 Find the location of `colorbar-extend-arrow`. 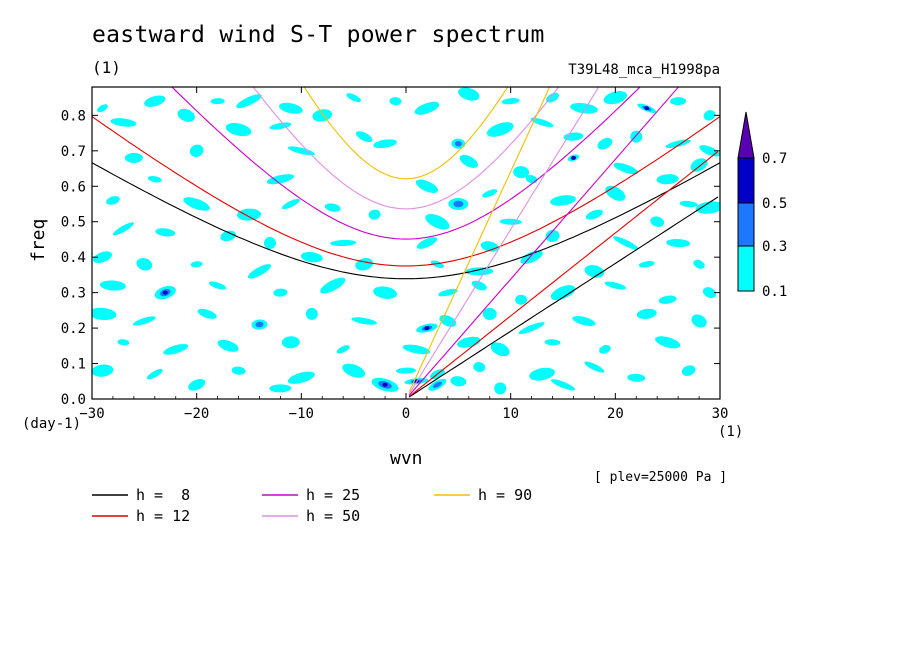

colorbar-extend-arrow is located at coordinates (746, 135).